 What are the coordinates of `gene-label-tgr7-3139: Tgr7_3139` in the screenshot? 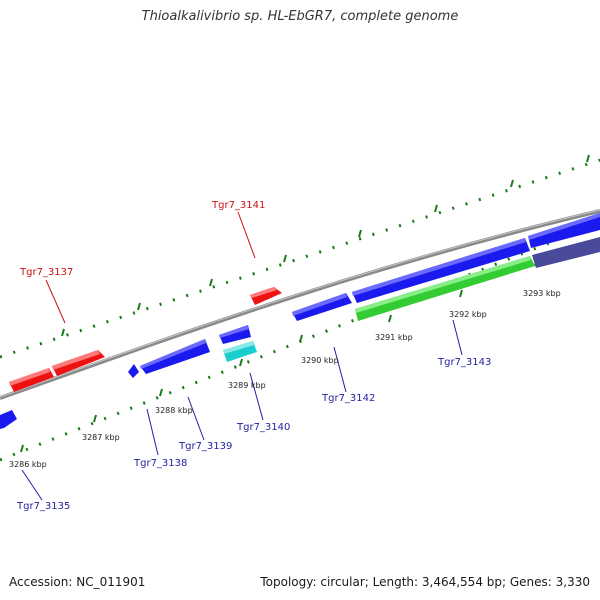 It's located at (205, 446).